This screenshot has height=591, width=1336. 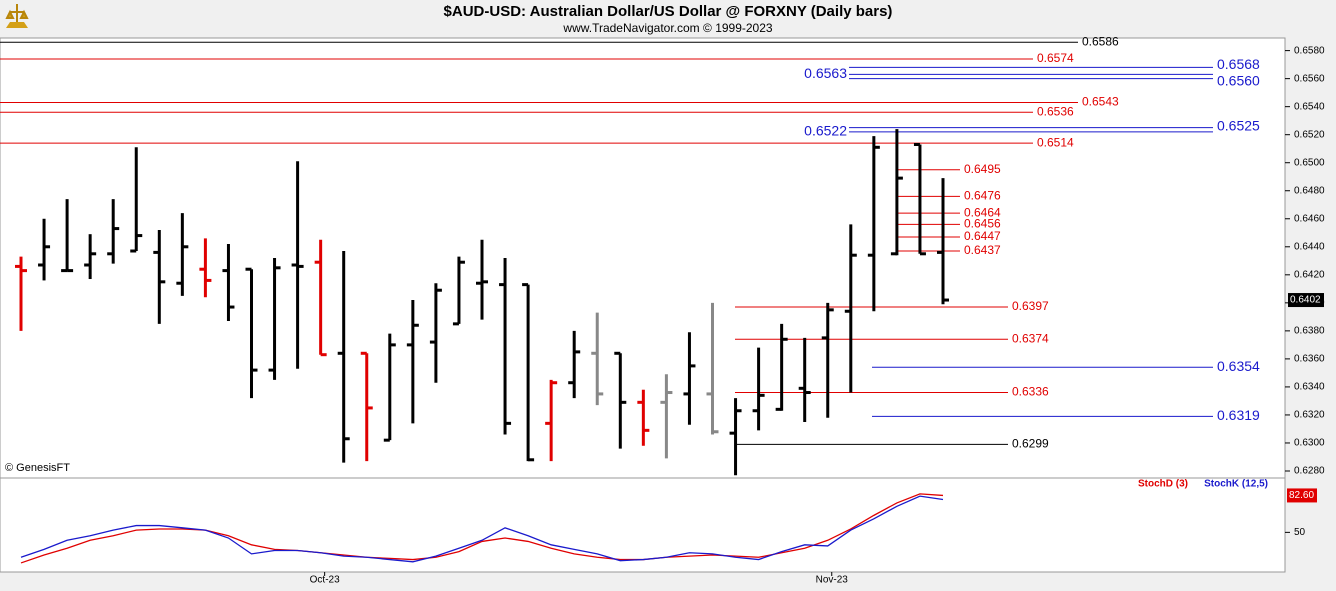 I want to click on y2-tick-label: 50, so click(x=1300, y=532).